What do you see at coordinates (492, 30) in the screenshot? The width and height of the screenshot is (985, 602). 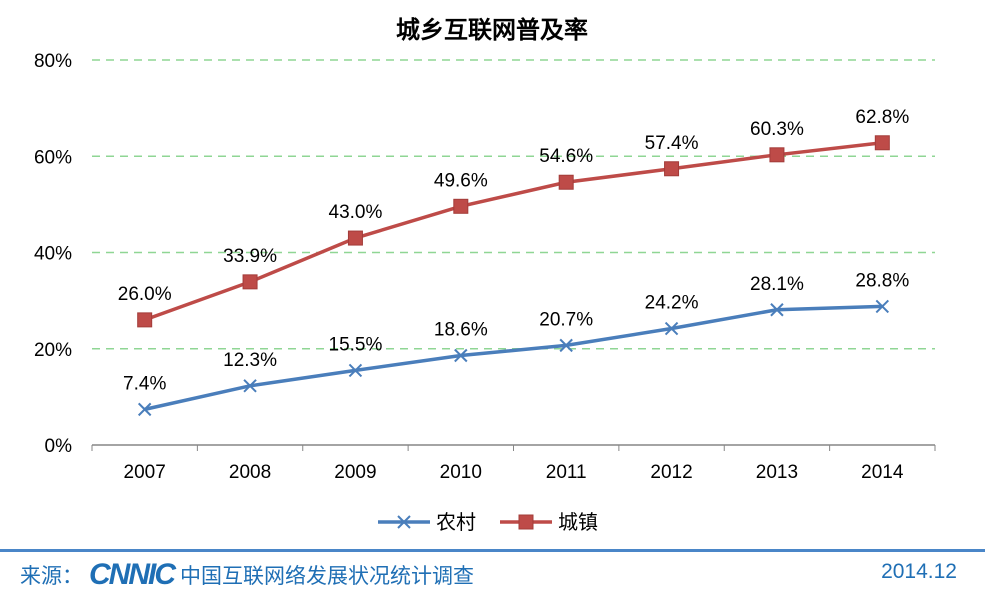 I see `chart-title: 城乡互联网普及率` at bounding box center [492, 30].